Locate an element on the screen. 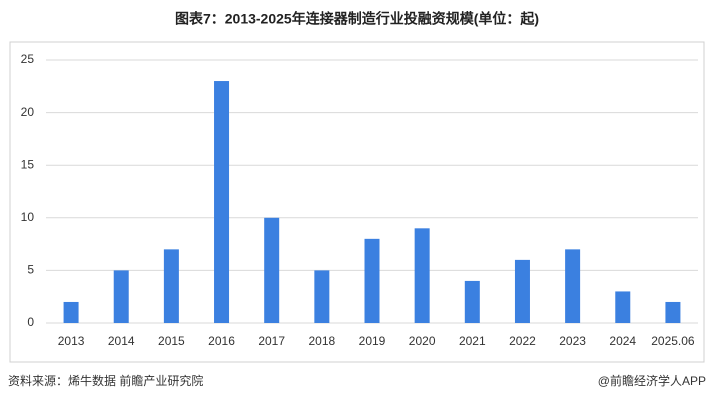 Image resolution: width=714 pixels, height=403 pixels. y-tick-label: 0 is located at coordinates (30, 322).